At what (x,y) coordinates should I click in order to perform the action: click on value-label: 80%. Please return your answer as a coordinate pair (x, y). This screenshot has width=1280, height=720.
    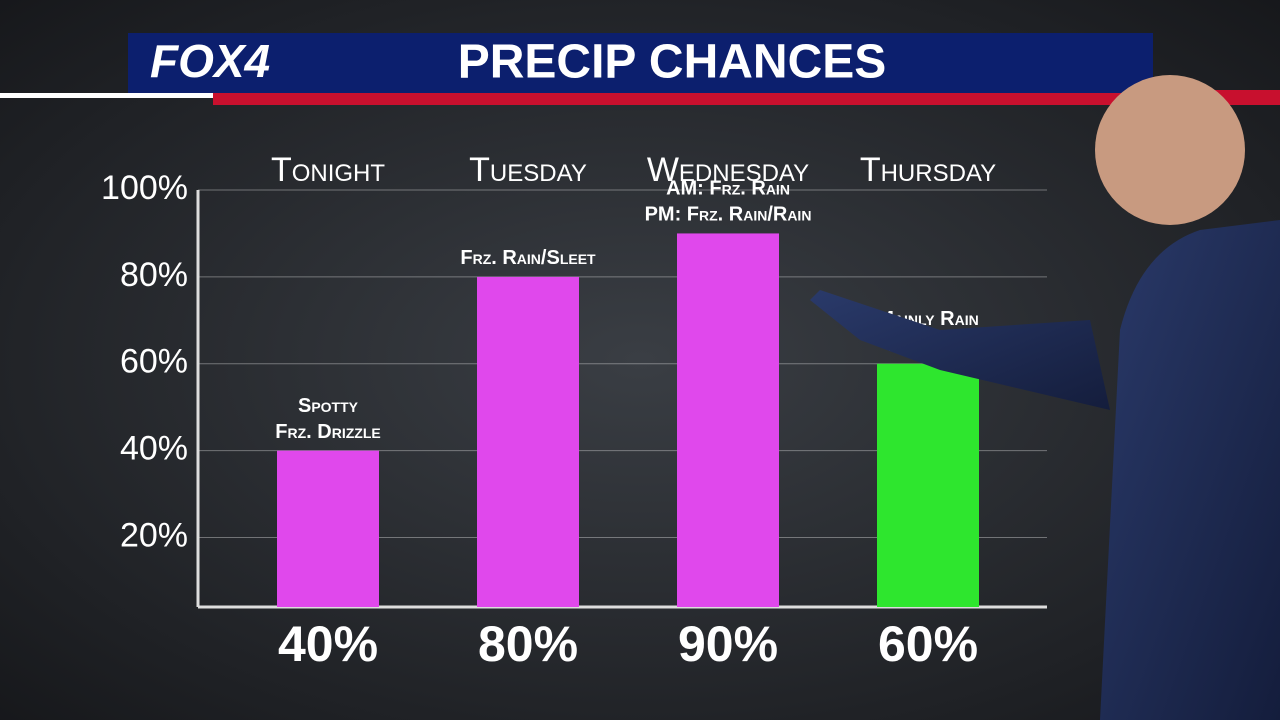
    Looking at the image, I should click on (528, 644).